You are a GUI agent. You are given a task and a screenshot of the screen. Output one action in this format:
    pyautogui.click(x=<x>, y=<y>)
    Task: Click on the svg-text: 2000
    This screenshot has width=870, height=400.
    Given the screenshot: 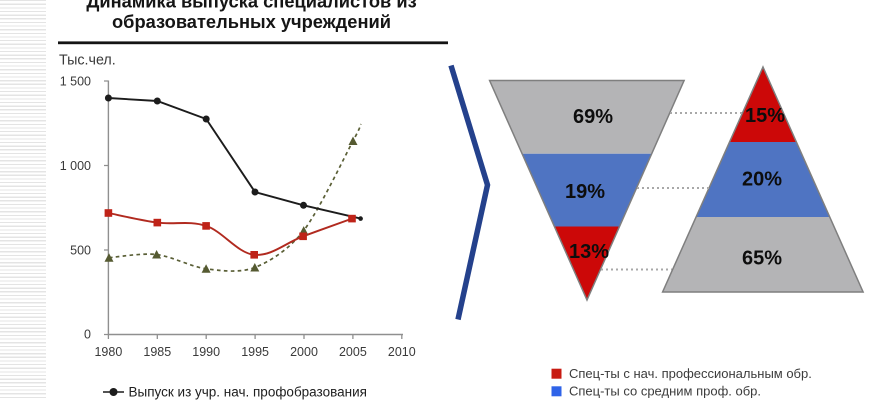 What is the action you would take?
    pyautogui.click(x=304, y=352)
    